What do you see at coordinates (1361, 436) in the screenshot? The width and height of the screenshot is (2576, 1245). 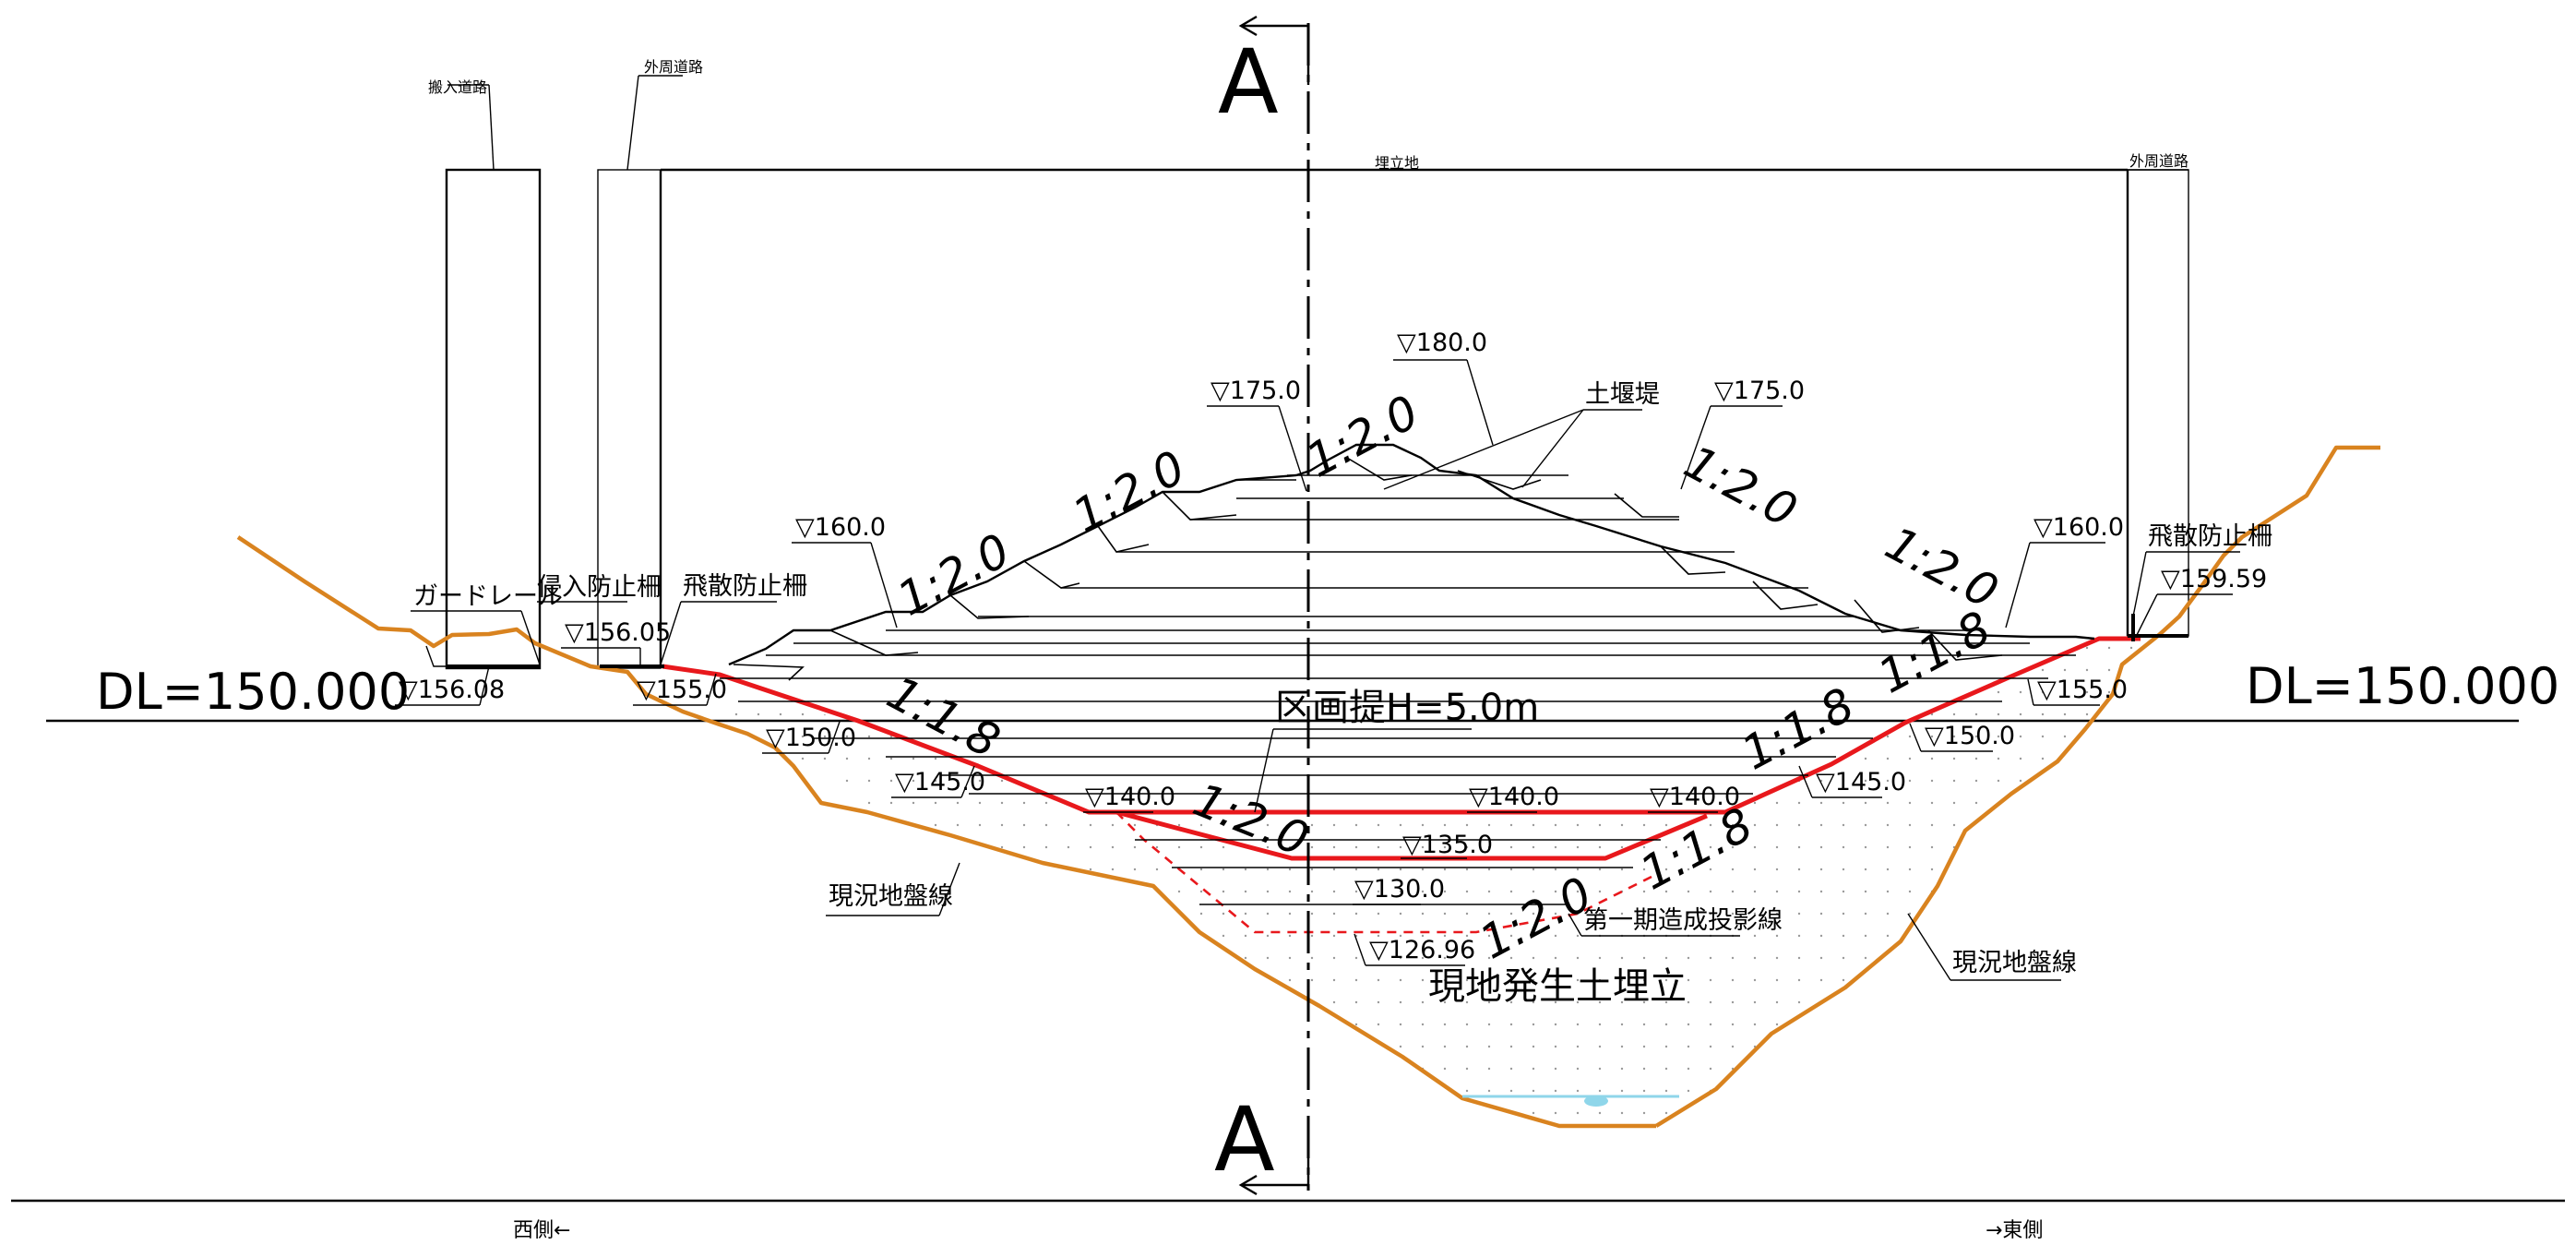 I see `slope-label-3: 1:2.0` at bounding box center [1361, 436].